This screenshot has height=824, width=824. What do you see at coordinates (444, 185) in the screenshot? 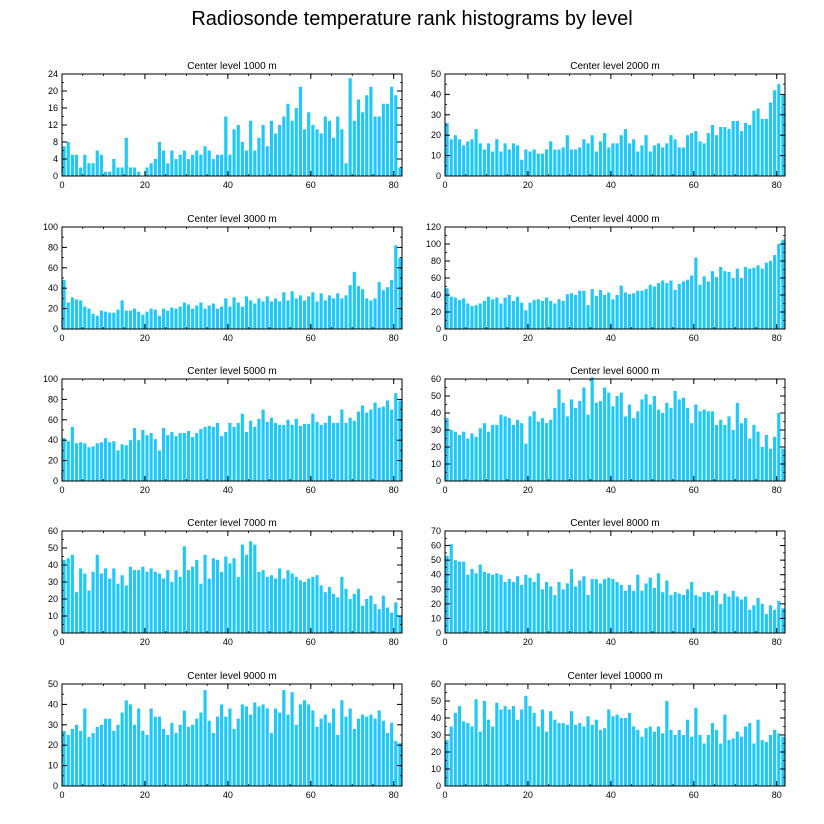
I see `x-tick-label: 0` at bounding box center [444, 185].